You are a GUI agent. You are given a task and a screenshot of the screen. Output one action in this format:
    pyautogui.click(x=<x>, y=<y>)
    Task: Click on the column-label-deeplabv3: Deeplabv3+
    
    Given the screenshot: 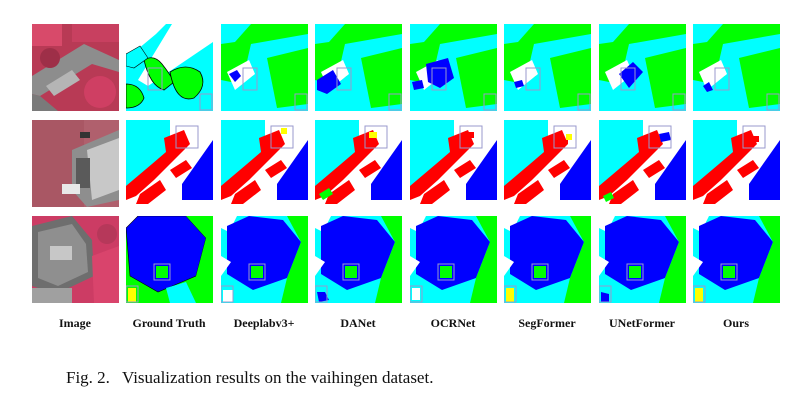 What is the action you would take?
    pyautogui.click(x=264, y=323)
    